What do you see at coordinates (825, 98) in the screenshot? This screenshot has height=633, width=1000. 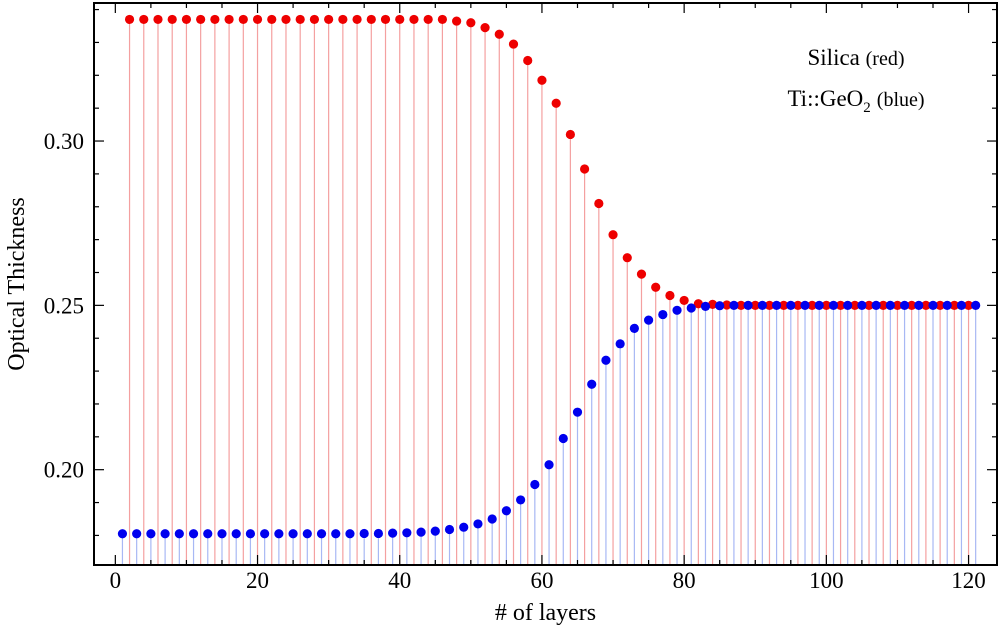 I see `legend-tigeo2-prefix: Ti::GeO` at bounding box center [825, 98].